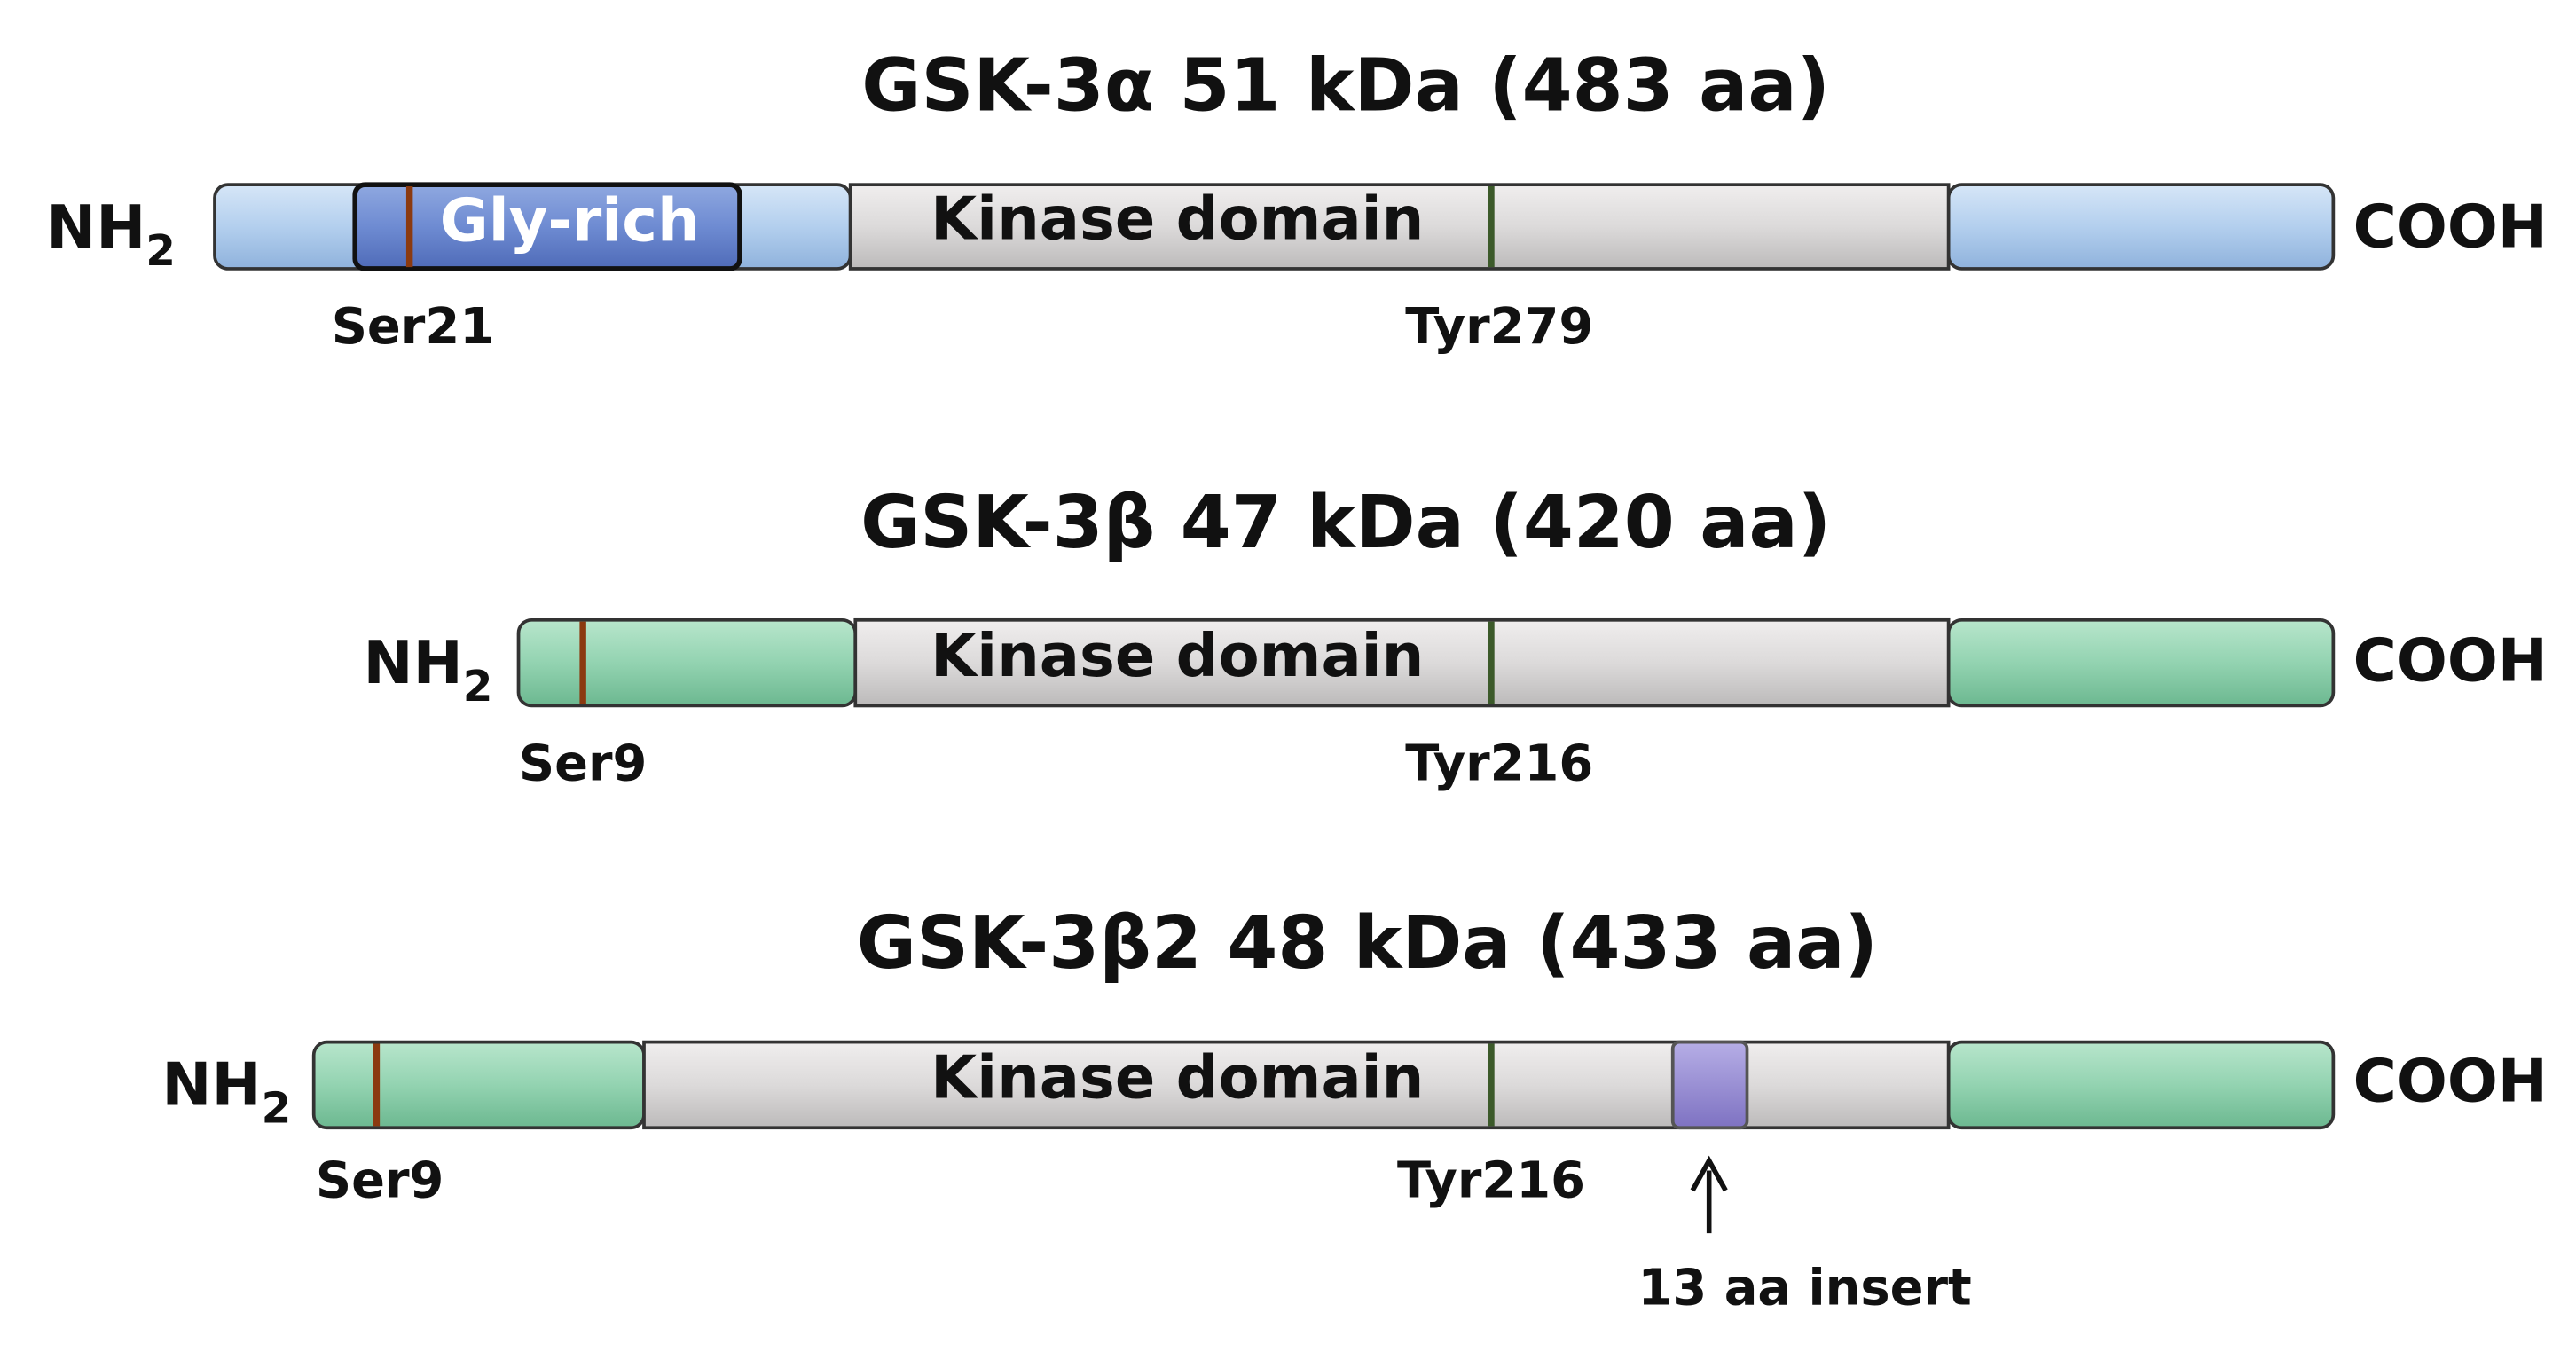 This screenshot has height=1352, width=2576. Describe the element at coordinates (1345, 87) in the screenshot. I see `protein-title: GSK-3α 51 kDa (483 aa)` at that location.